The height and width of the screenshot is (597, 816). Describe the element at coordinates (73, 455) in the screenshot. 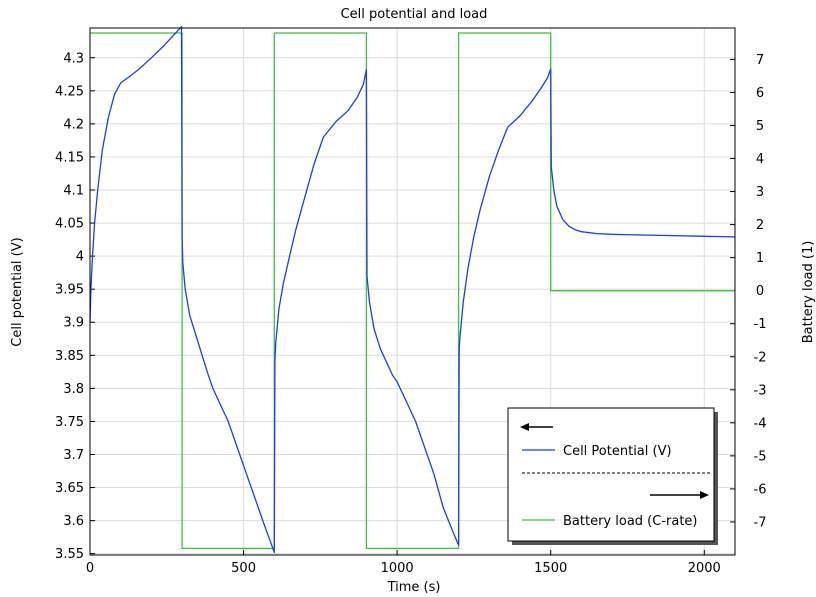

I see `y-left-tick-label: 3.7` at that location.